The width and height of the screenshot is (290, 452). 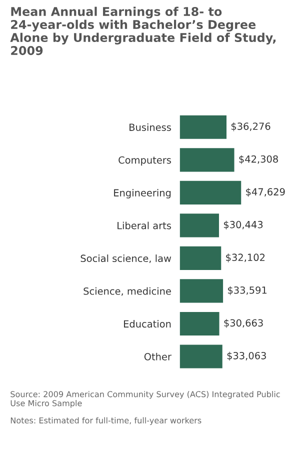 What do you see at coordinates (144, 161) in the screenshot?
I see `y-tick-label: Computers` at bounding box center [144, 161].